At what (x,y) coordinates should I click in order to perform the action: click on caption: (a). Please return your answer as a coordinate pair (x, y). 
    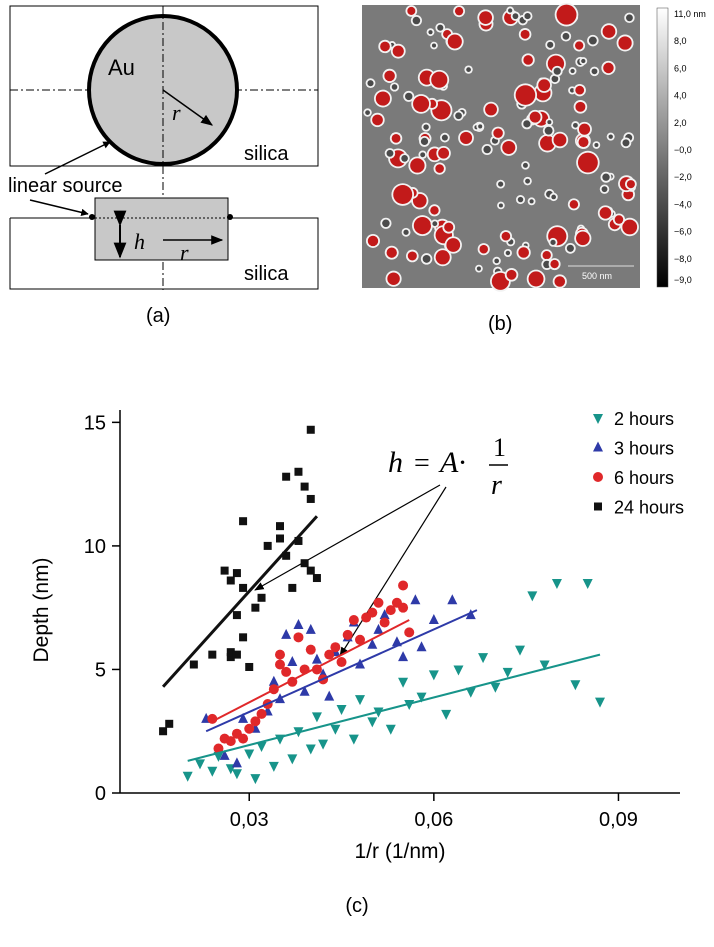
    Looking at the image, I should click on (158, 316).